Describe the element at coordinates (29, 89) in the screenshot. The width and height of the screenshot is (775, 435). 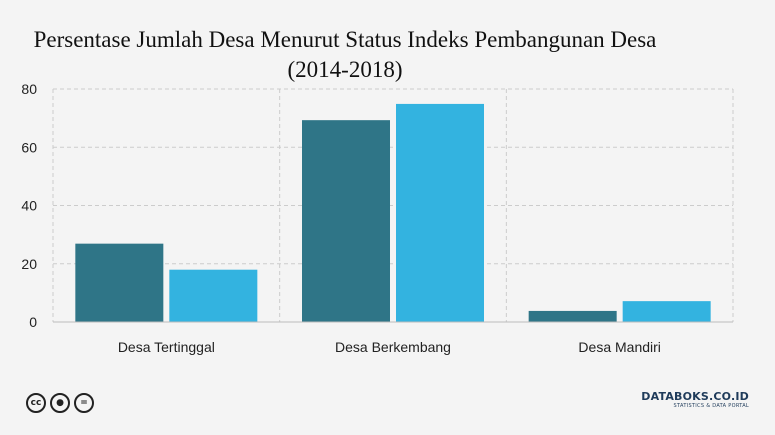
I see `y-tick-label: 80` at that location.